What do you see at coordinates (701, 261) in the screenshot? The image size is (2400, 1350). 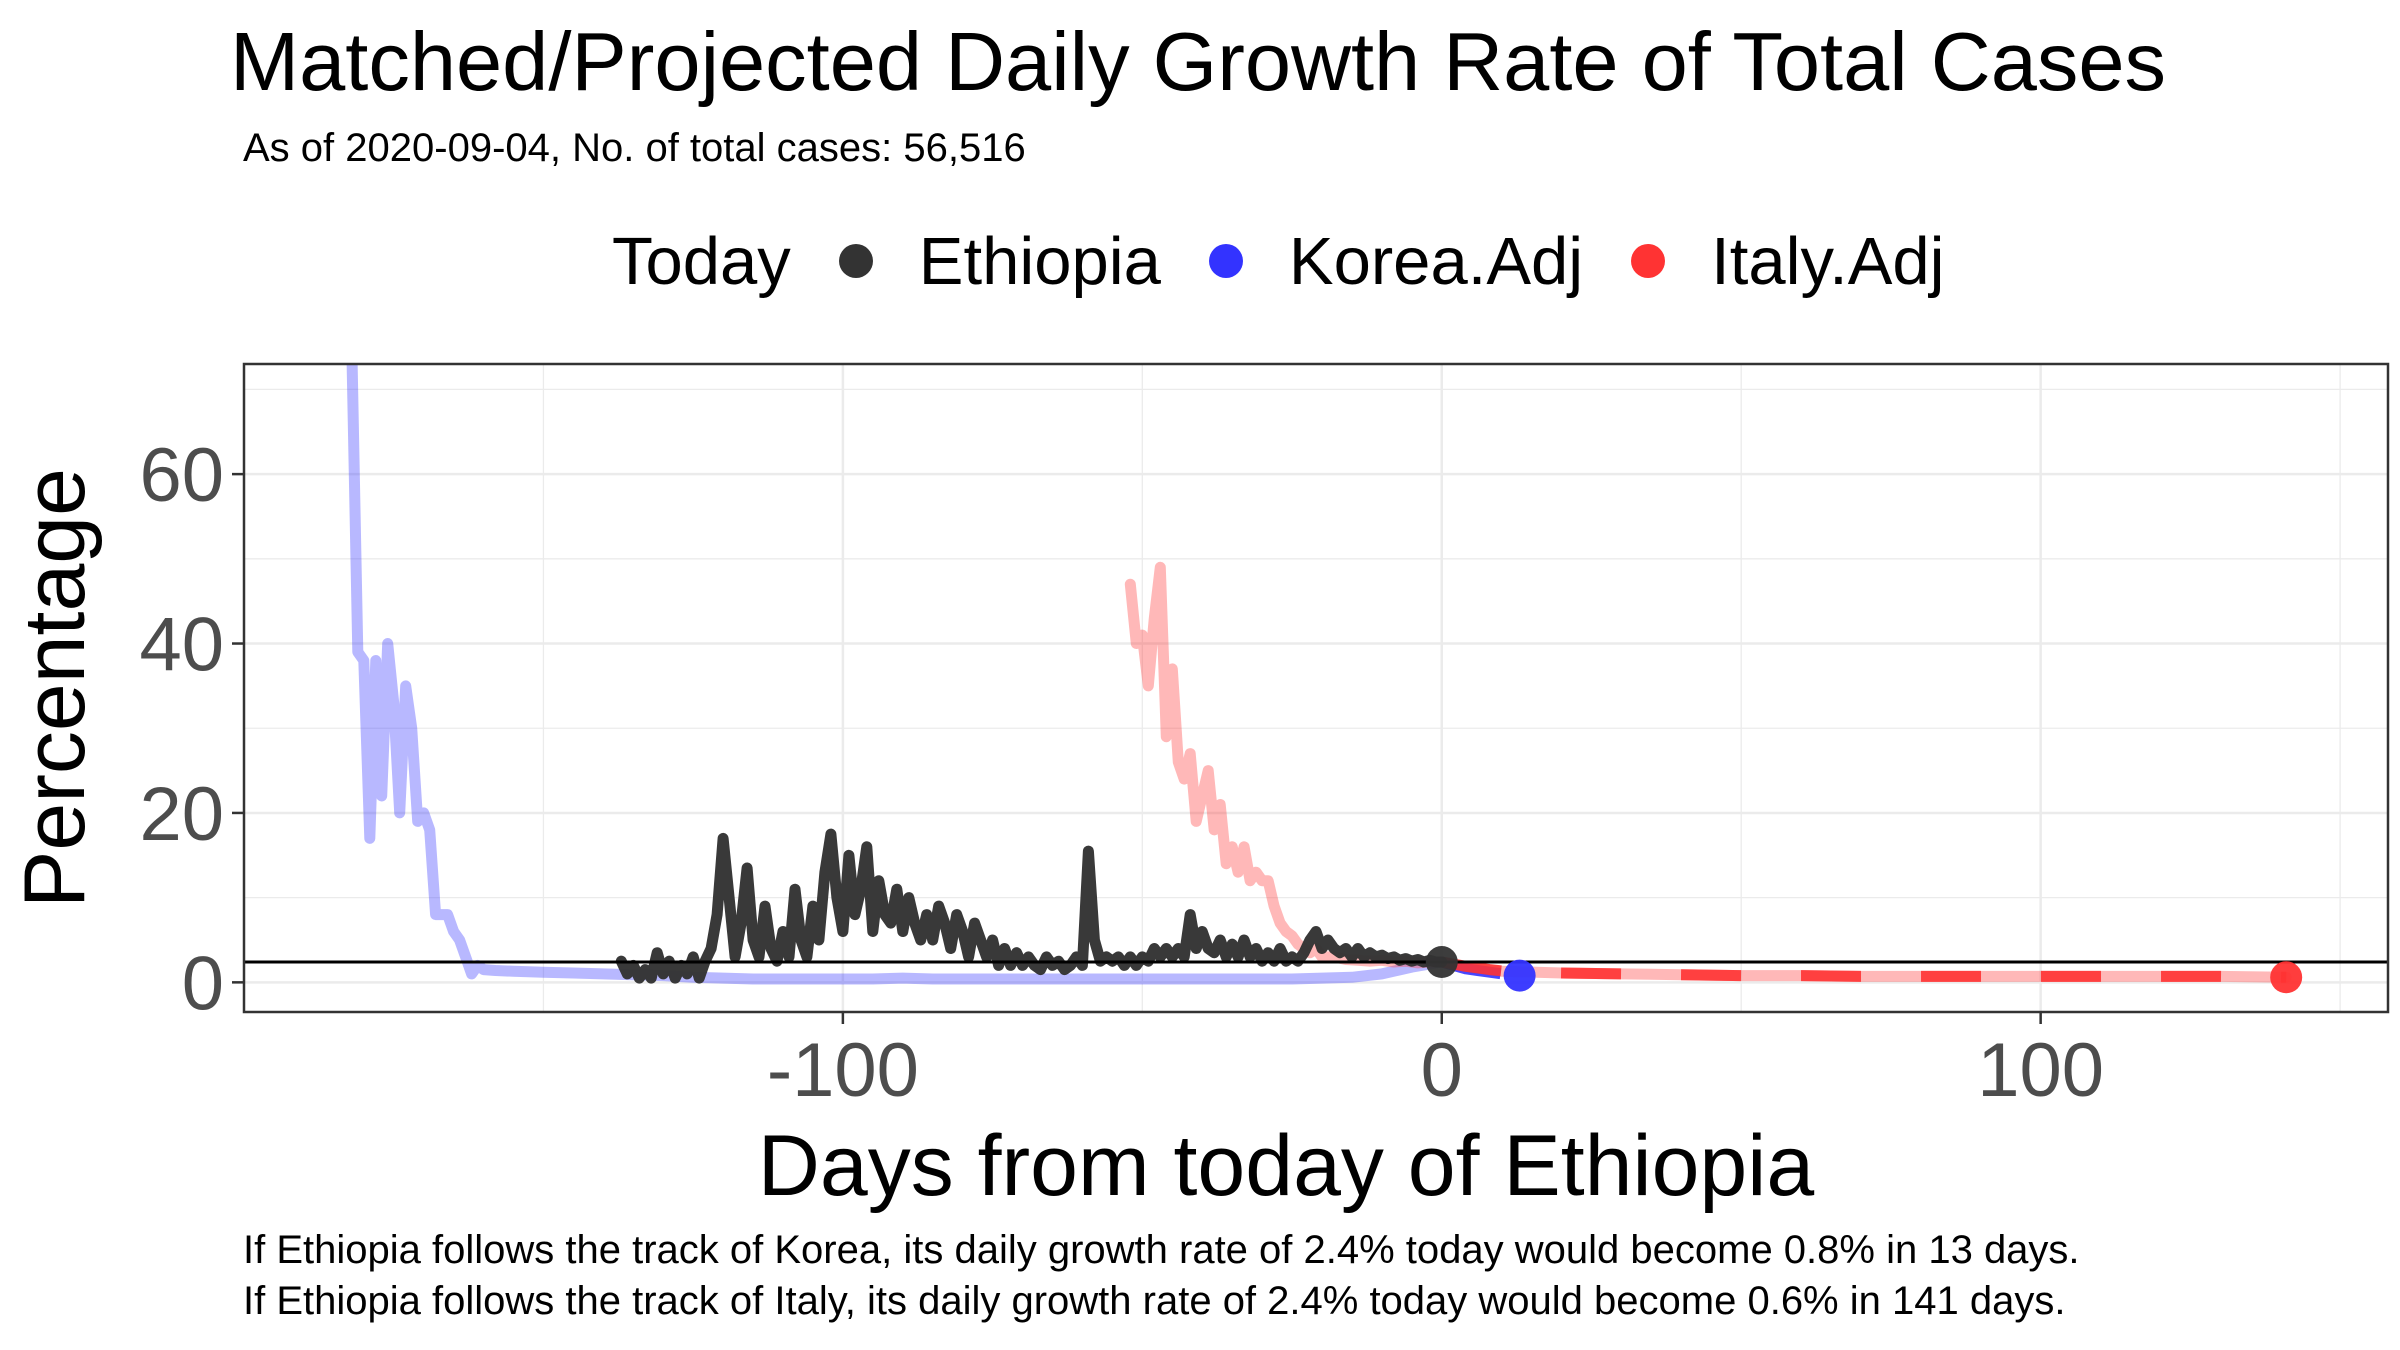 I see `legend-title: Today` at bounding box center [701, 261].